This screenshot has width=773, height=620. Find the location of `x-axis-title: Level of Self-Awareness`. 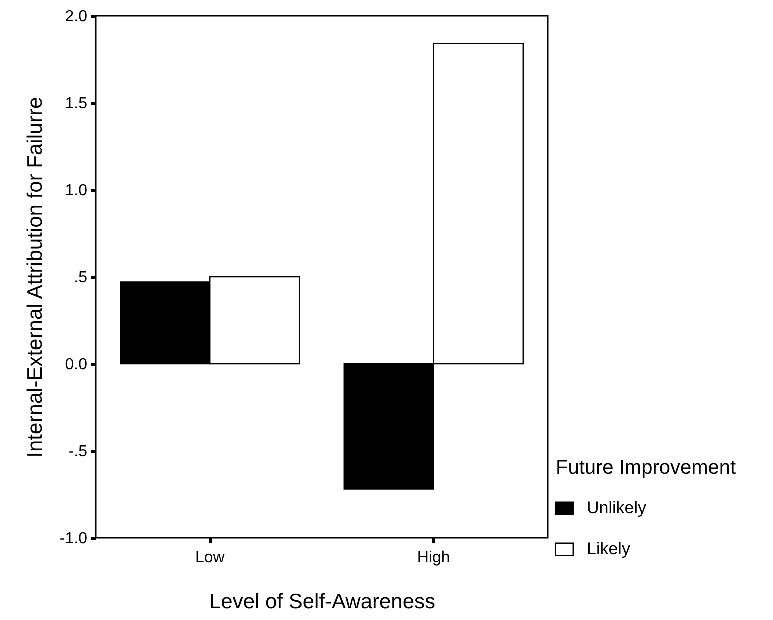

x-axis-title: Level of Self-Awareness is located at coordinates (322, 602).